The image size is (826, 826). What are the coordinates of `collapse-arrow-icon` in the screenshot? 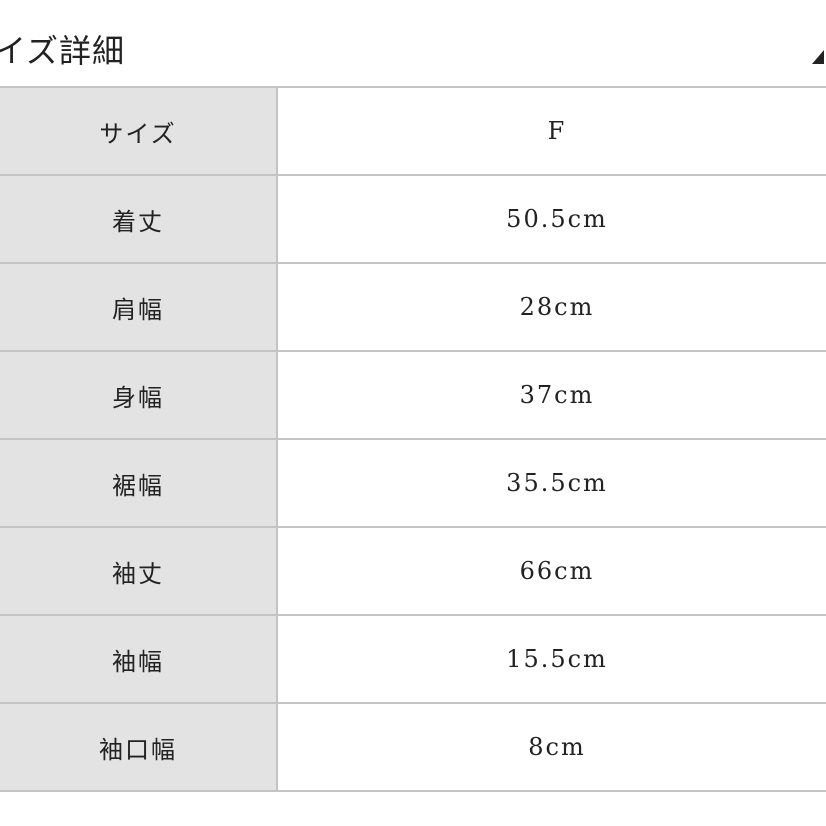 It's located at (818, 57).